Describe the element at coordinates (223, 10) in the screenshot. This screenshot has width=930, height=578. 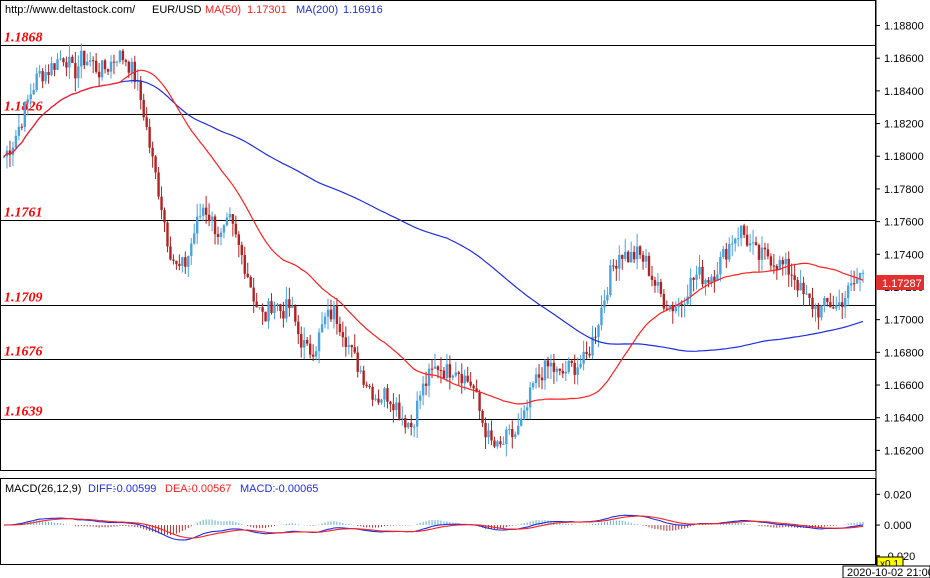
I see `header-ma50-label: MA(50)` at that location.